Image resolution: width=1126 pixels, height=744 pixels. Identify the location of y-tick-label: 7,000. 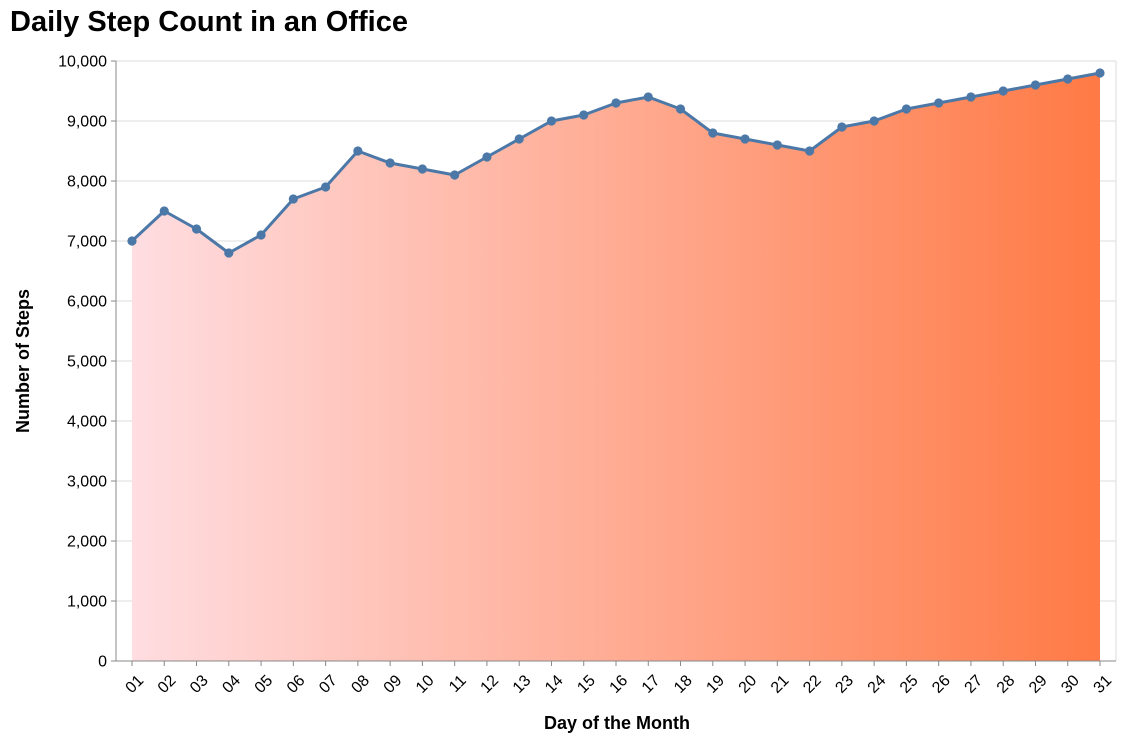
(87, 242).